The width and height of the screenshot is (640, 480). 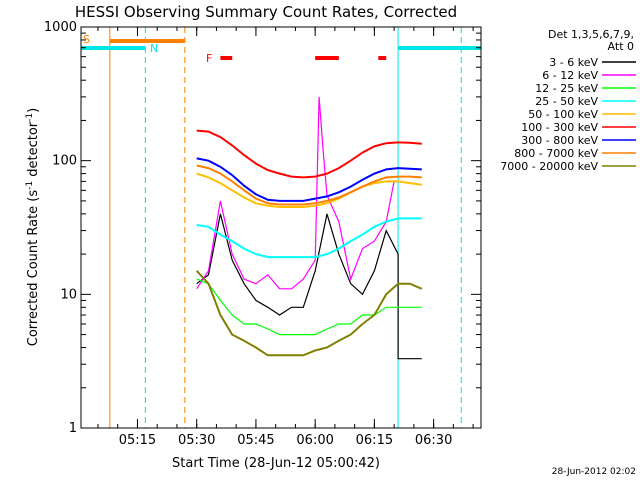 What do you see at coordinates (566, 88) in the screenshot?
I see `legend-label: 12 - 25 keV` at bounding box center [566, 88].